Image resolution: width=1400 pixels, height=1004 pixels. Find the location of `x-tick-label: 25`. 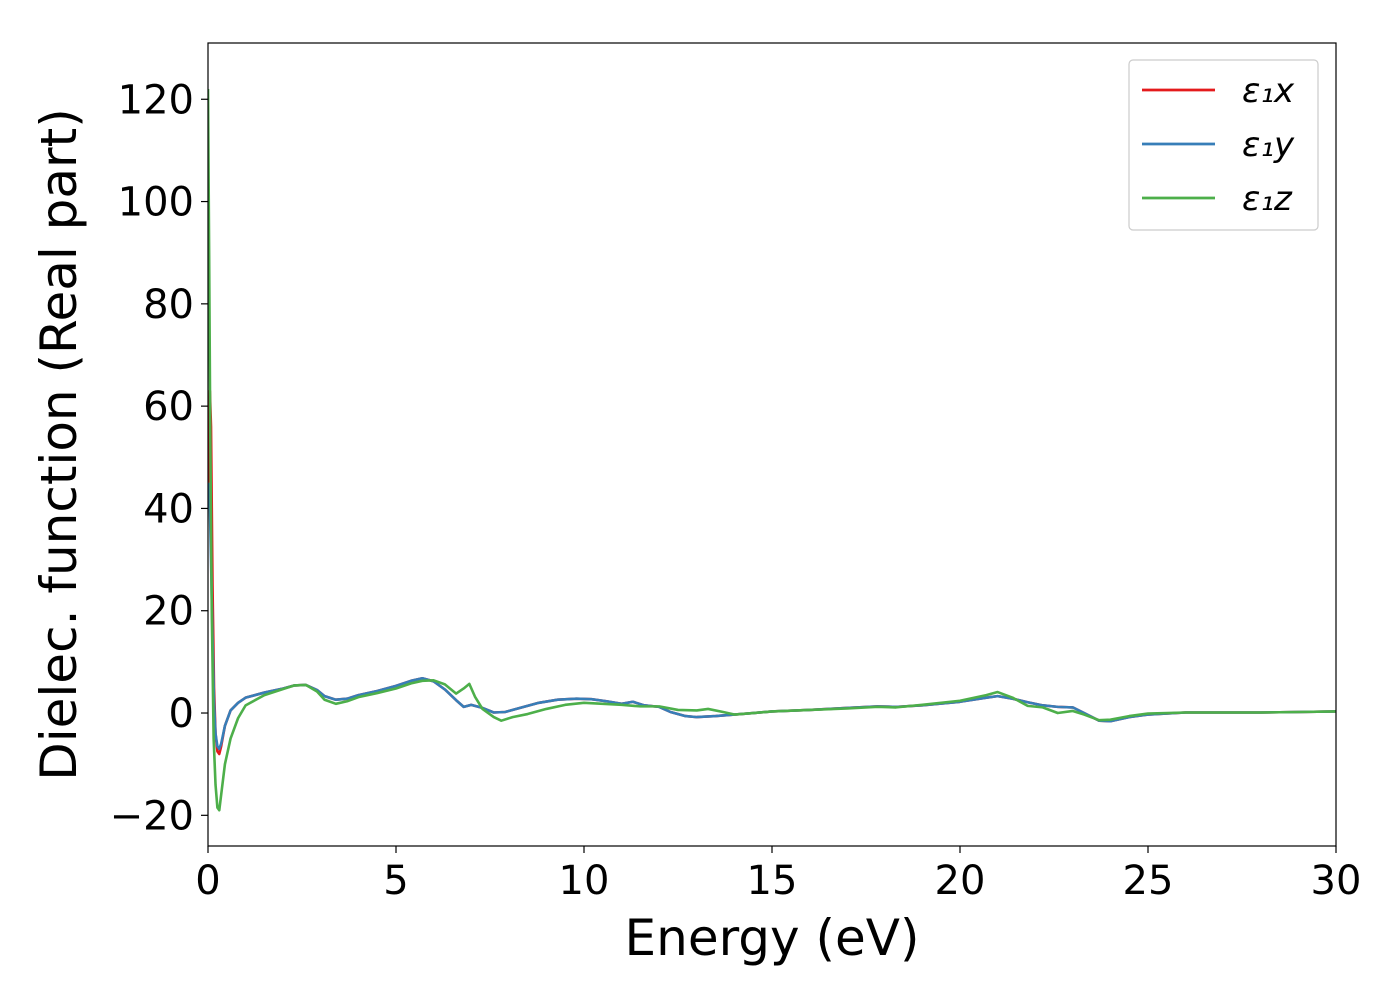

x-tick-label: 25 is located at coordinates (1148, 881).